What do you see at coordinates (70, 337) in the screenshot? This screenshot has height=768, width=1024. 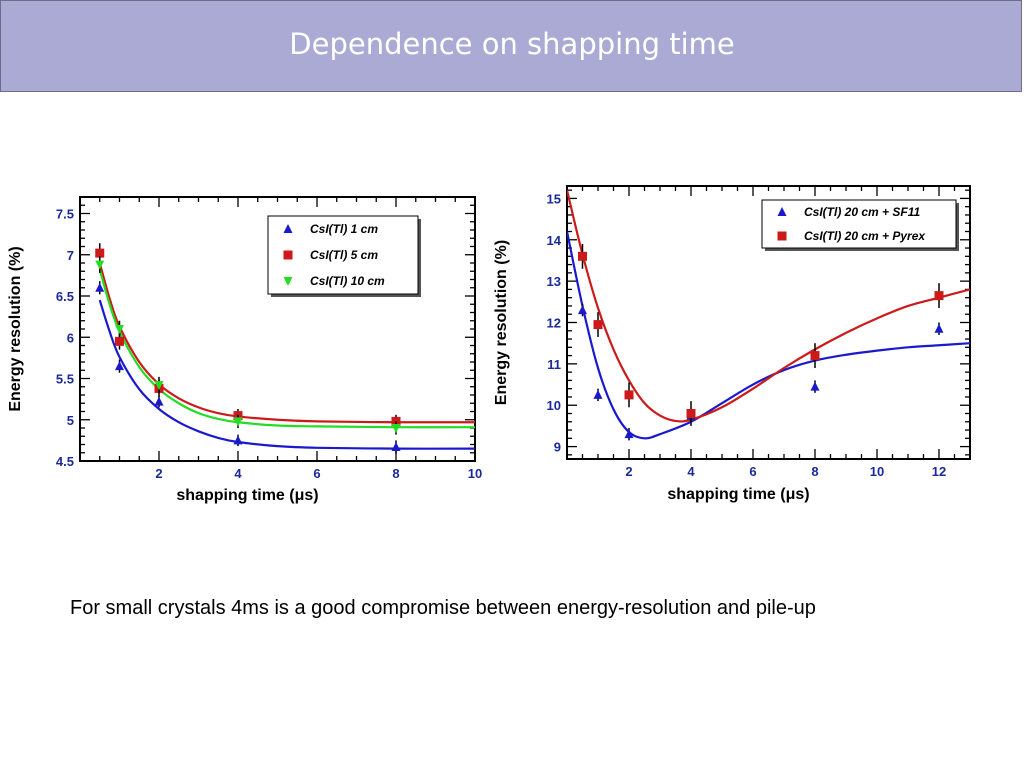 I see `y-tick-label: 6` at bounding box center [70, 337].